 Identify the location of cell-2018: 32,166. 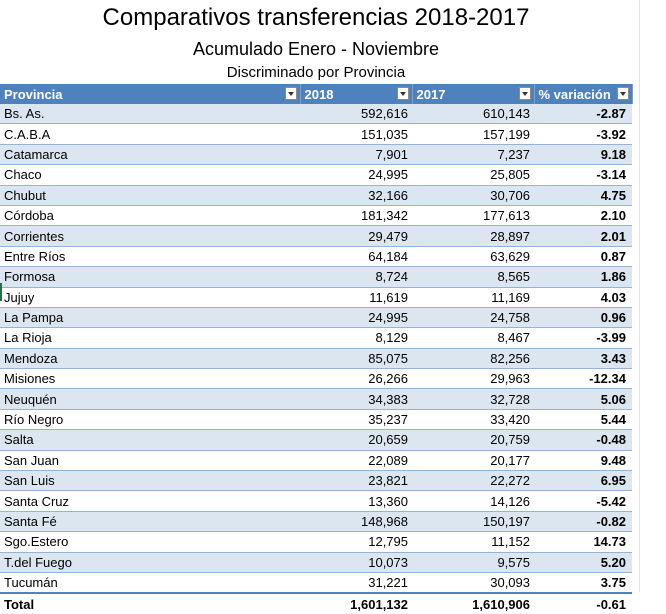
(356, 195).